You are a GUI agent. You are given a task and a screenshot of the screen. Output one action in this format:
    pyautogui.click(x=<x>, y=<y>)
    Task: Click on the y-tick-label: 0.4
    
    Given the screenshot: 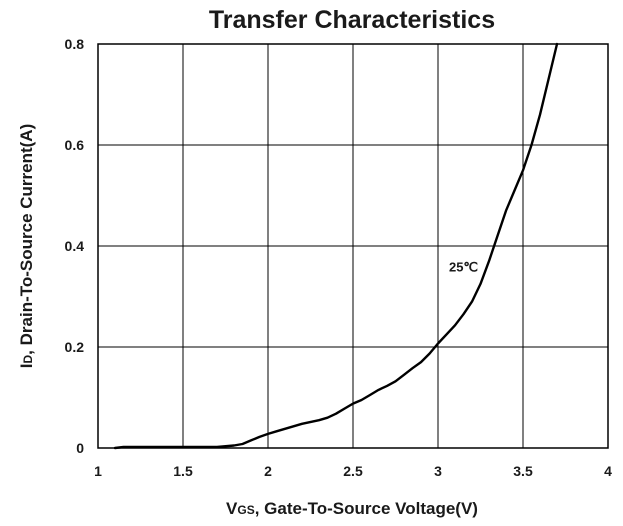 What is the action you would take?
    pyautogui.click(x=75, y=246)
    